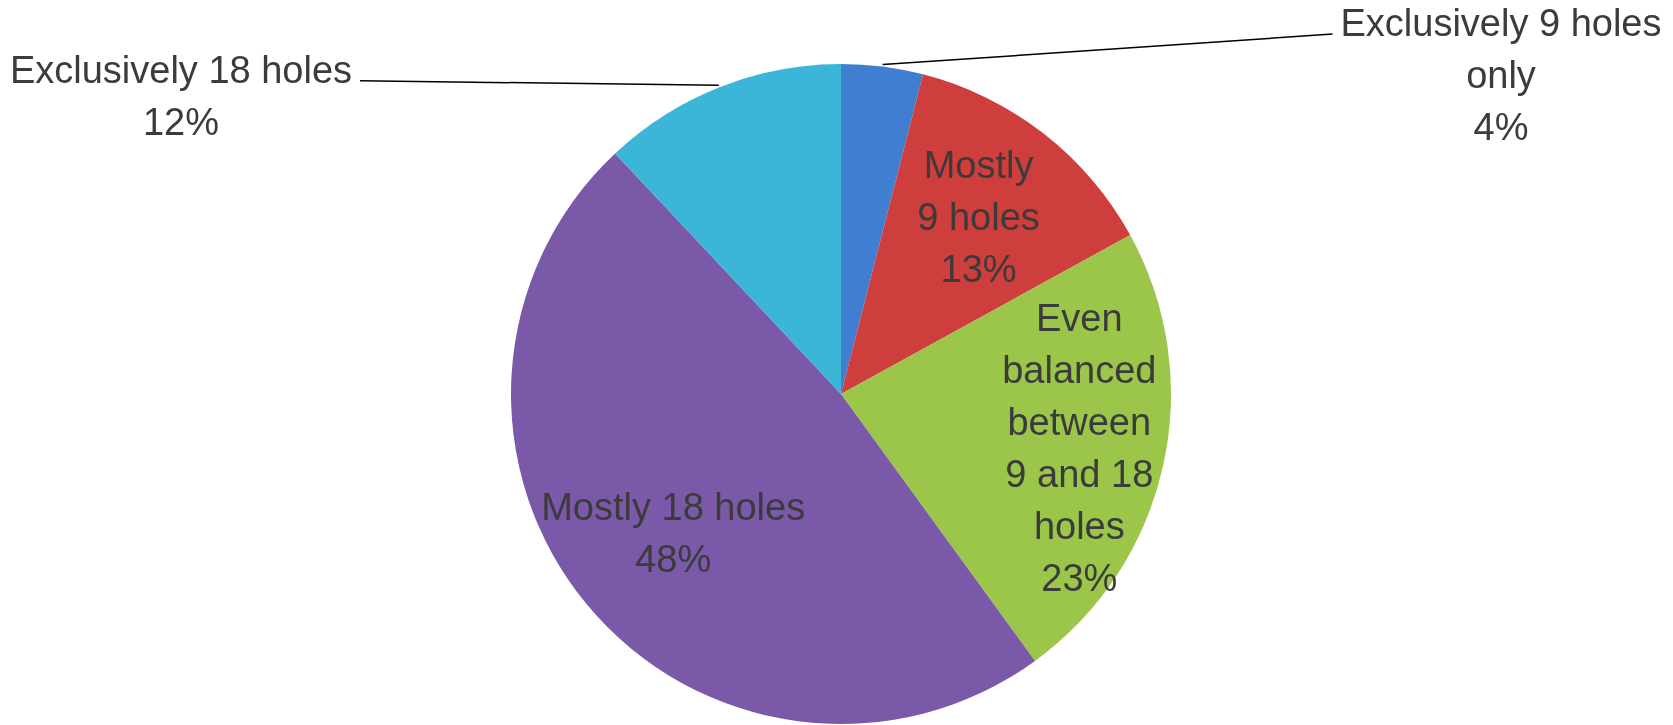 The width and height of the screenshot is (1673, 725). I want to click on data-label: 23%, so click(1079, 577).